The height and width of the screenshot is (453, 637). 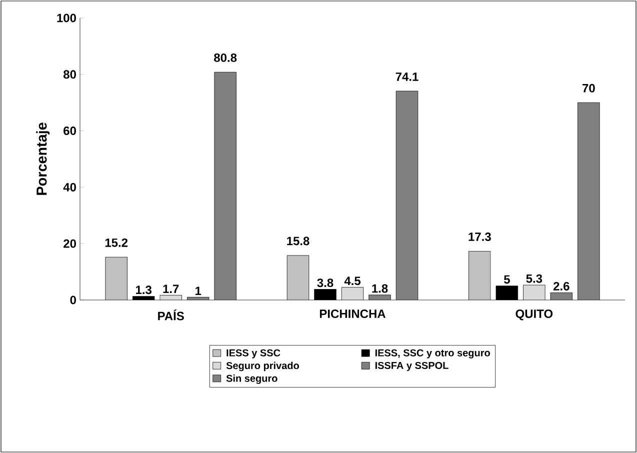 I want to click on data-label: 74.1, so click(x=407, y=76).